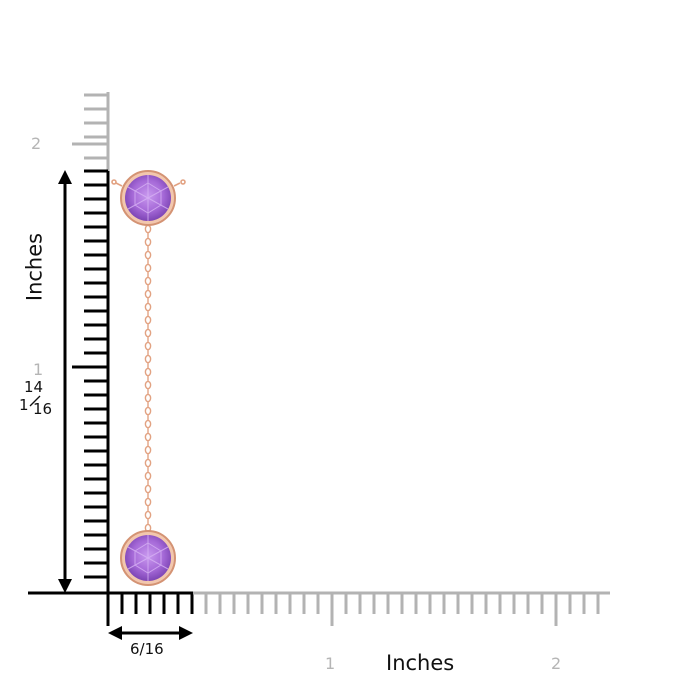 The height and width of the screenshot is (700, 700). What do you see at coordinates (34, 387) in the screenshot?
I see `vertical-measurement-numerator: 14` at bounding box center [34, 387].